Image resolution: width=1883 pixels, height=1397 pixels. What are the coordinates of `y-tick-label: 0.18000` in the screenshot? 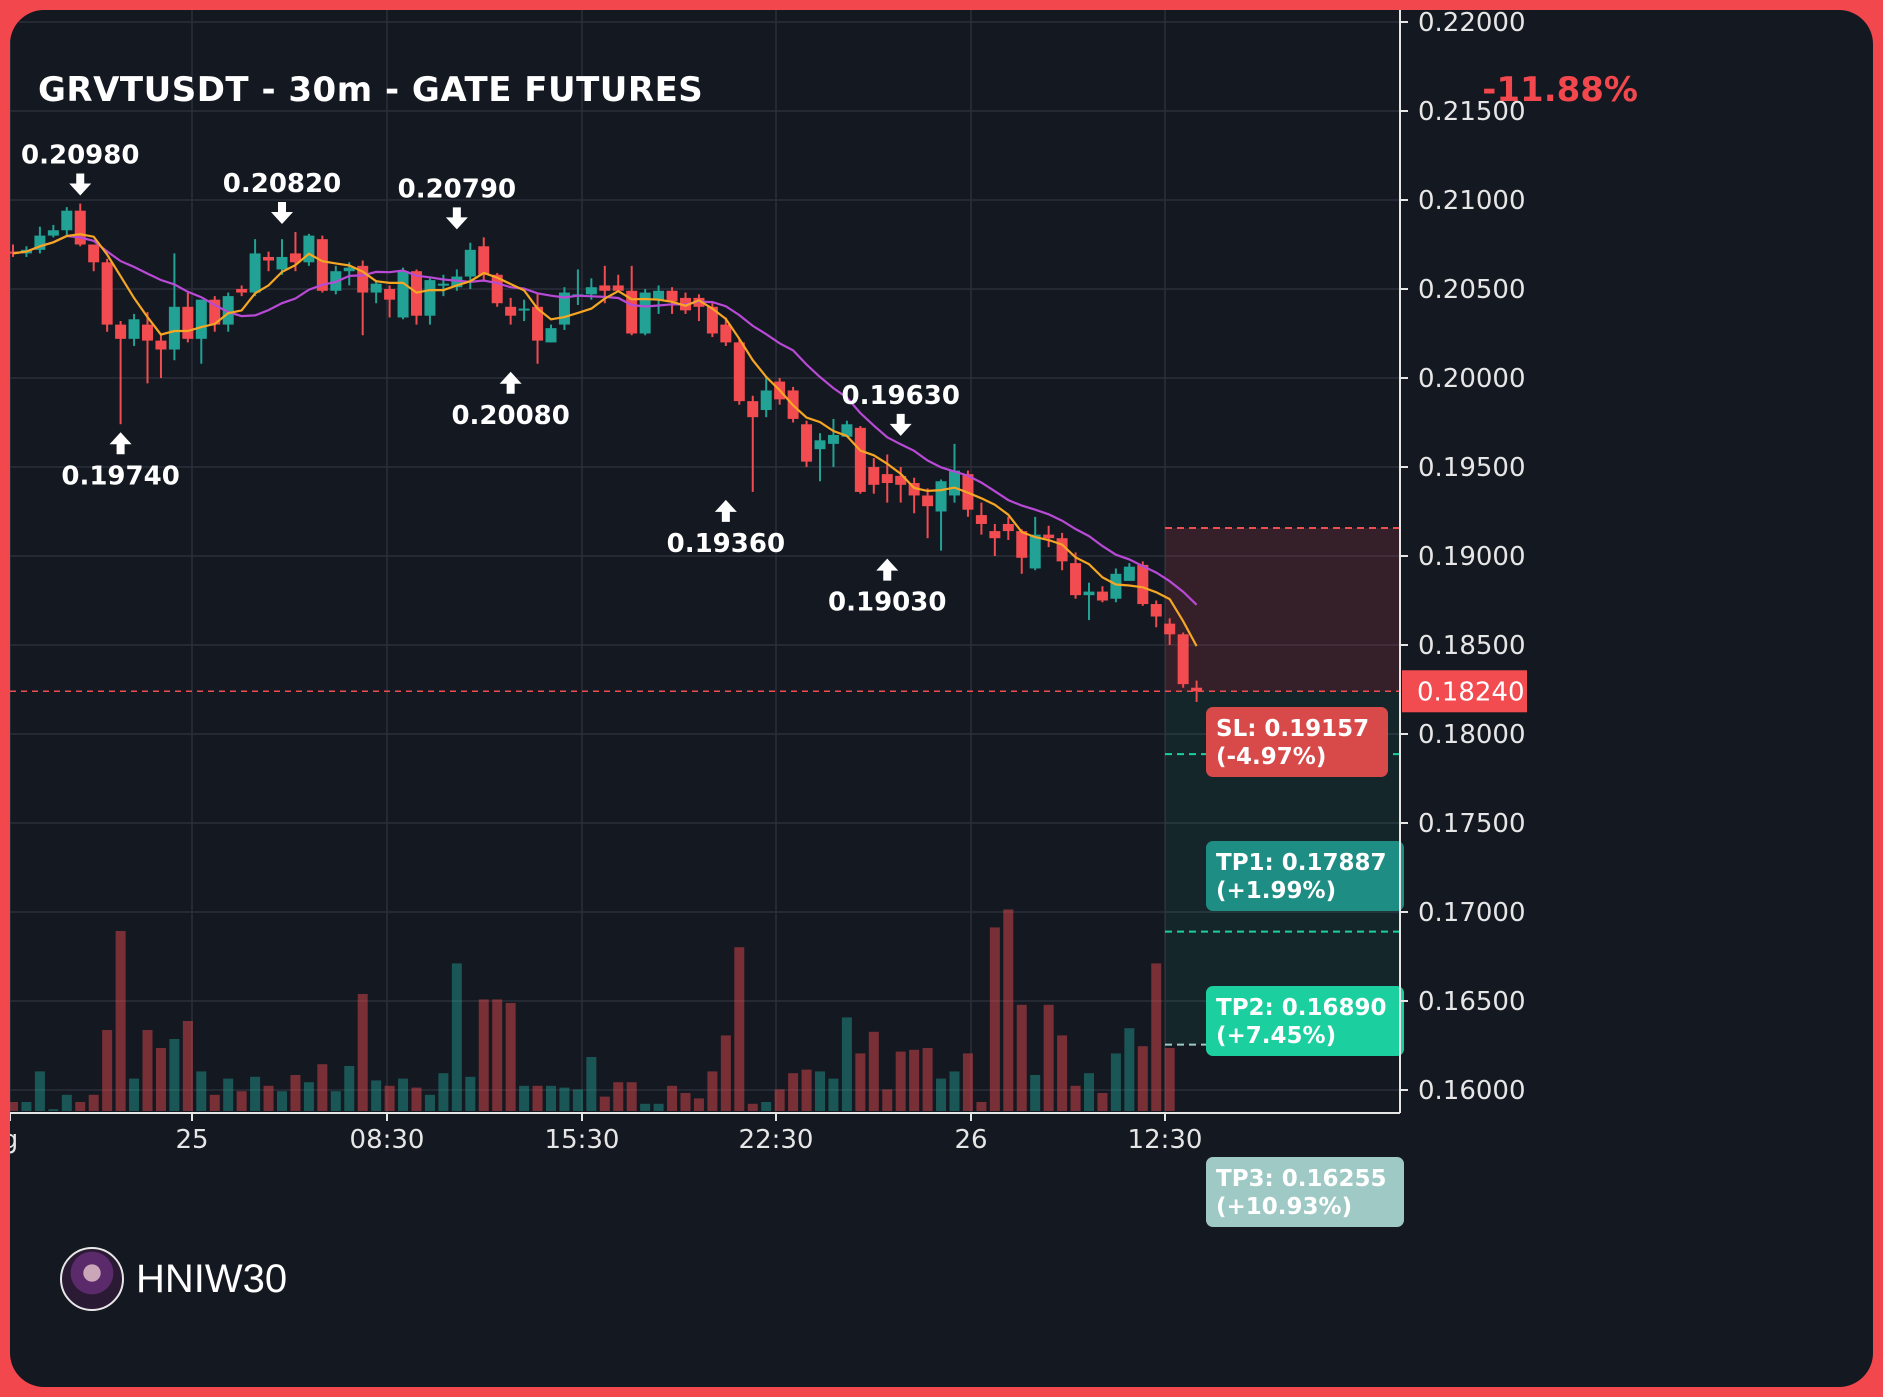 It's located at (1472, 735).